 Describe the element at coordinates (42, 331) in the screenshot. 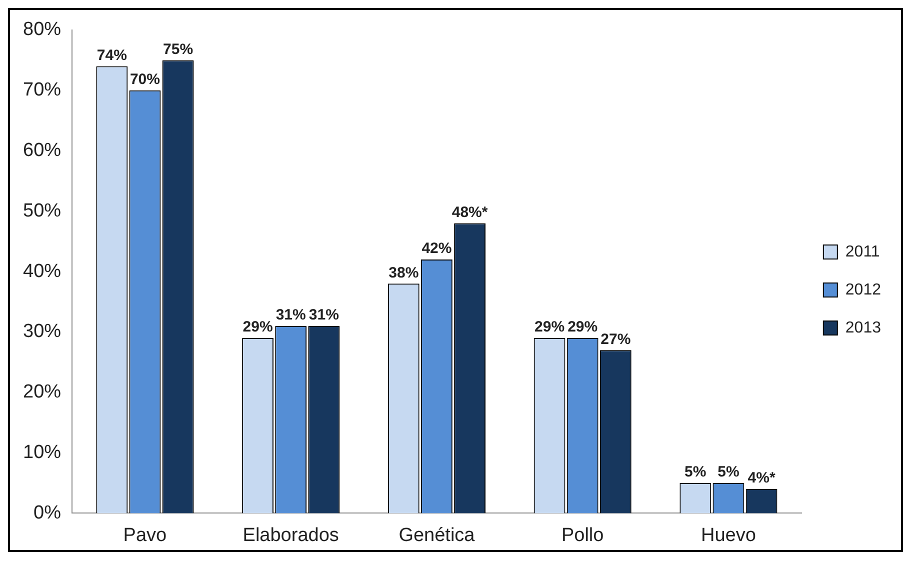

I see `y-tick-label: 30%` at that location.